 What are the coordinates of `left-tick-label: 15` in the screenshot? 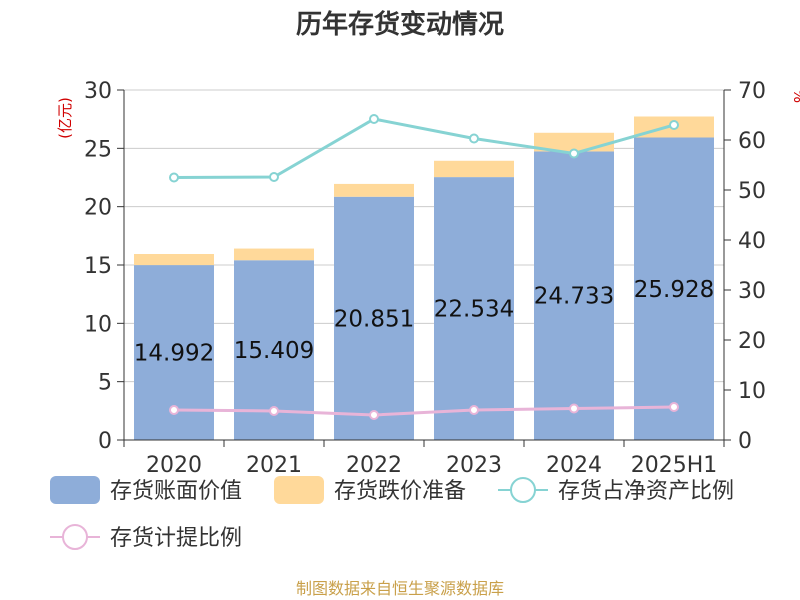 It's located at (98, 266).